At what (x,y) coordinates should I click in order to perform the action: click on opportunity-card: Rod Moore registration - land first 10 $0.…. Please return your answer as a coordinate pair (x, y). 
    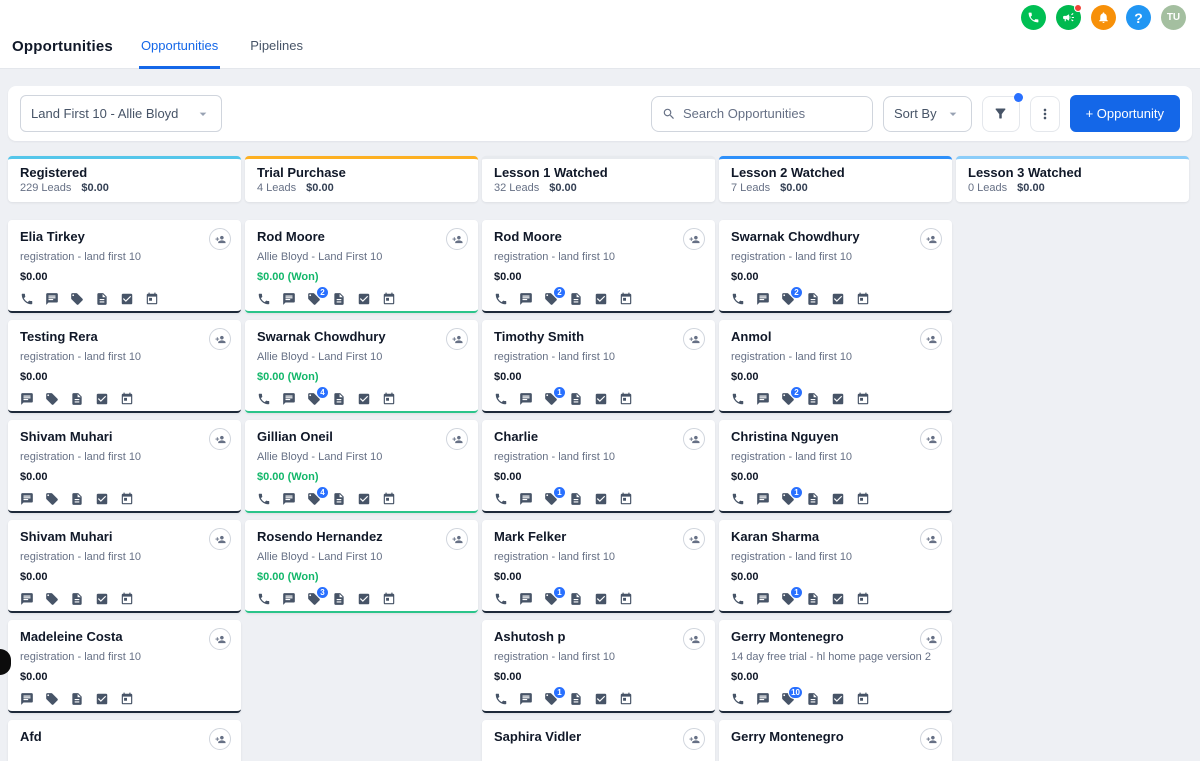
    Looking at the image, I should click on (598, 266).